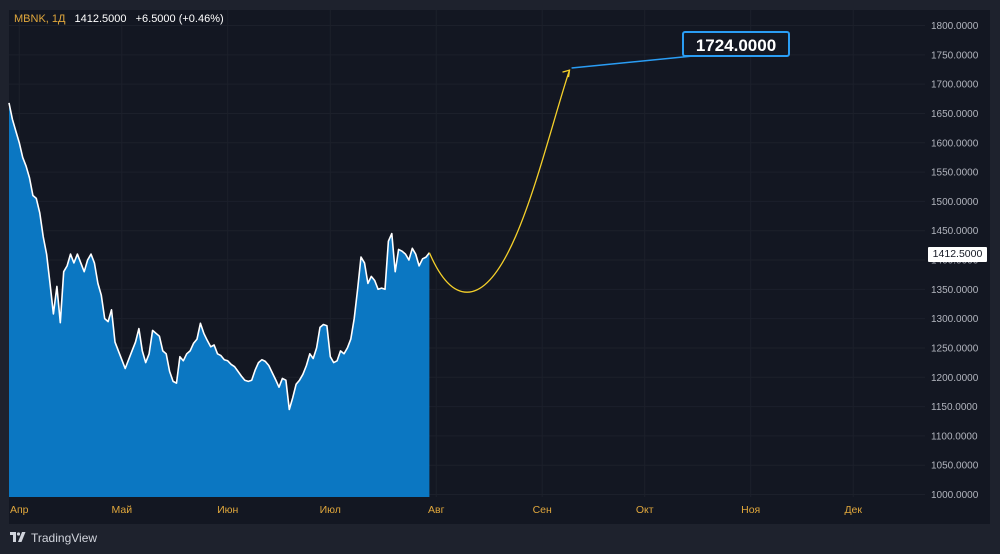 Image resolution: width=1000 pixels, height=554 pixels. What do you see at coordinates (645, 510) in the screenshot?
I see `x-tick-label: Окт` at bounding box center [645, 510].